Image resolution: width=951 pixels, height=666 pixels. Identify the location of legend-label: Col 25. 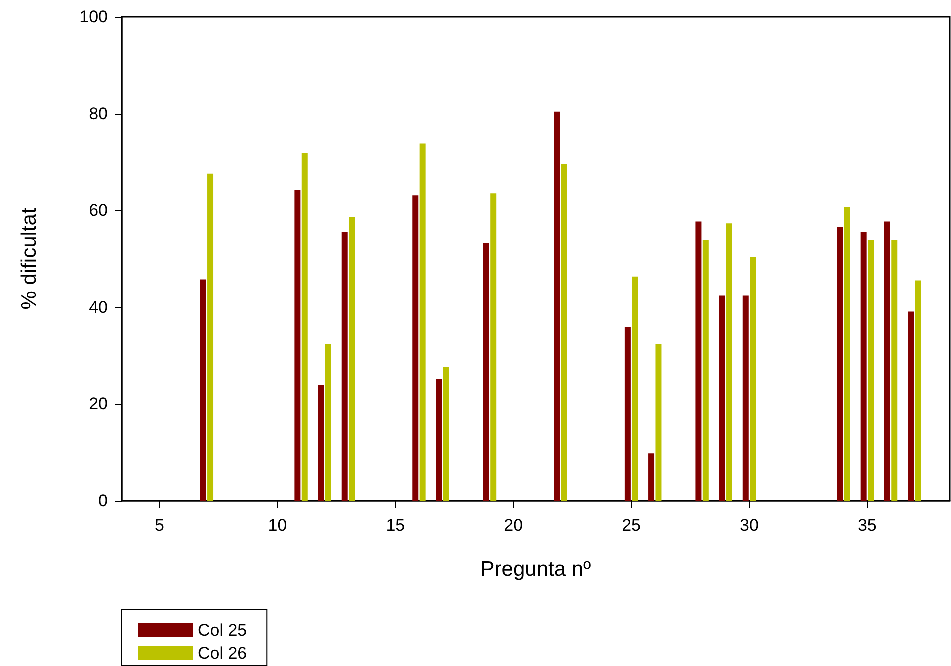
(223, 630).